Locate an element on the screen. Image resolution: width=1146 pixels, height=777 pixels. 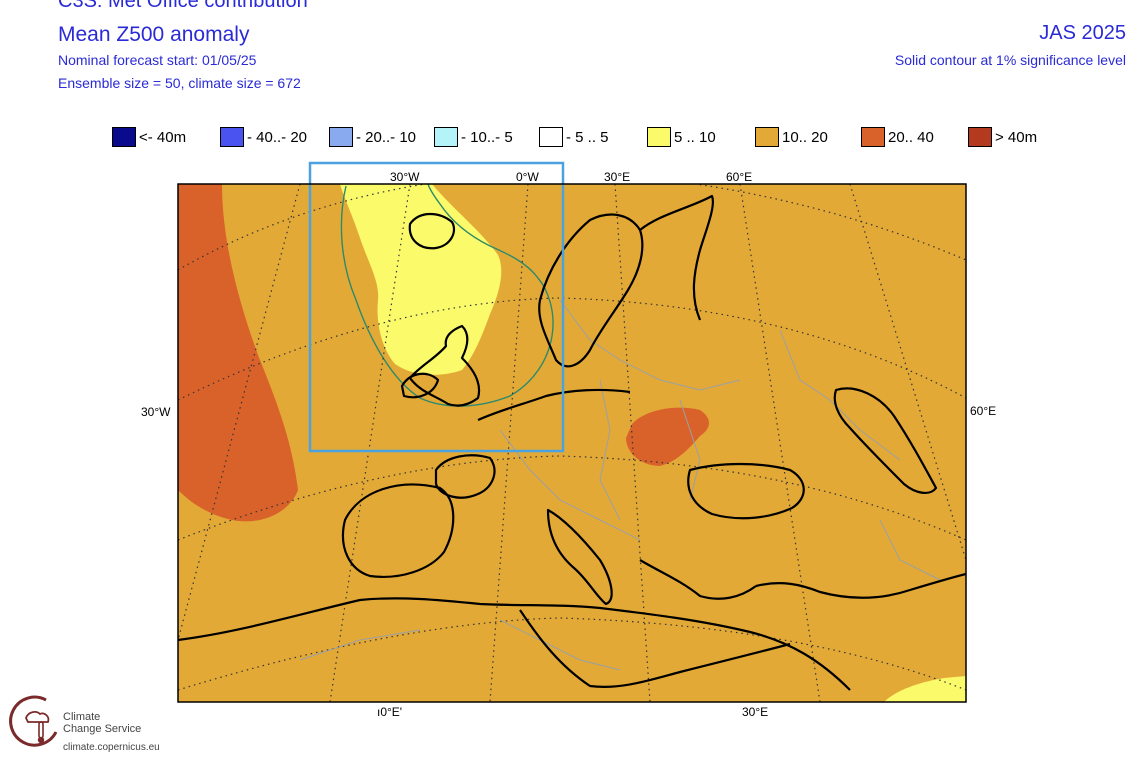
legend-label: 10.. 20 is located at coordinates (805, 137).